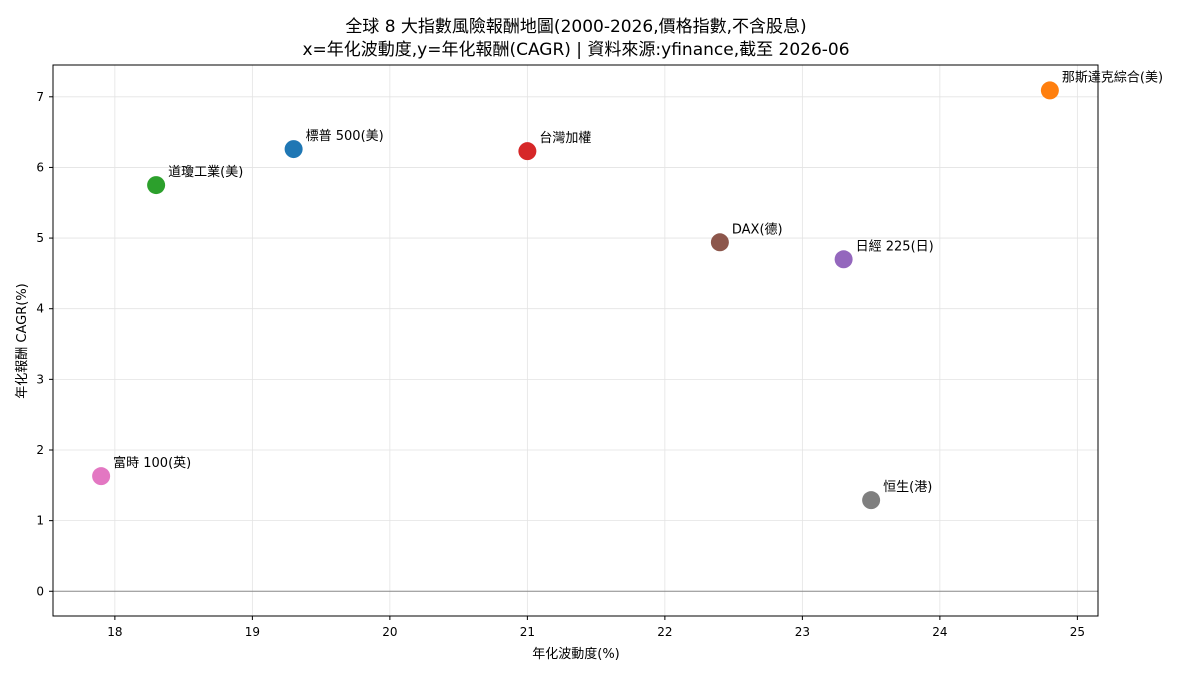  I want to click on data-point-label: 那斯達克綜合(美), so click(1112, 77).